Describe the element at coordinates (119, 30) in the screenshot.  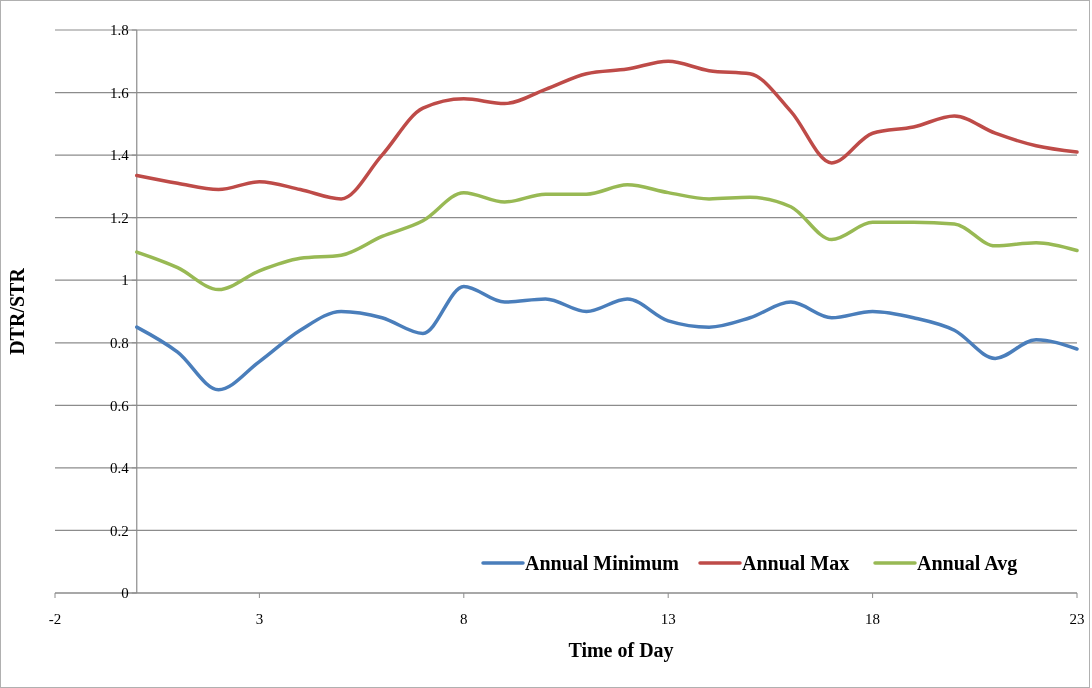
I see `y-tick-label: 1.8` at that location.